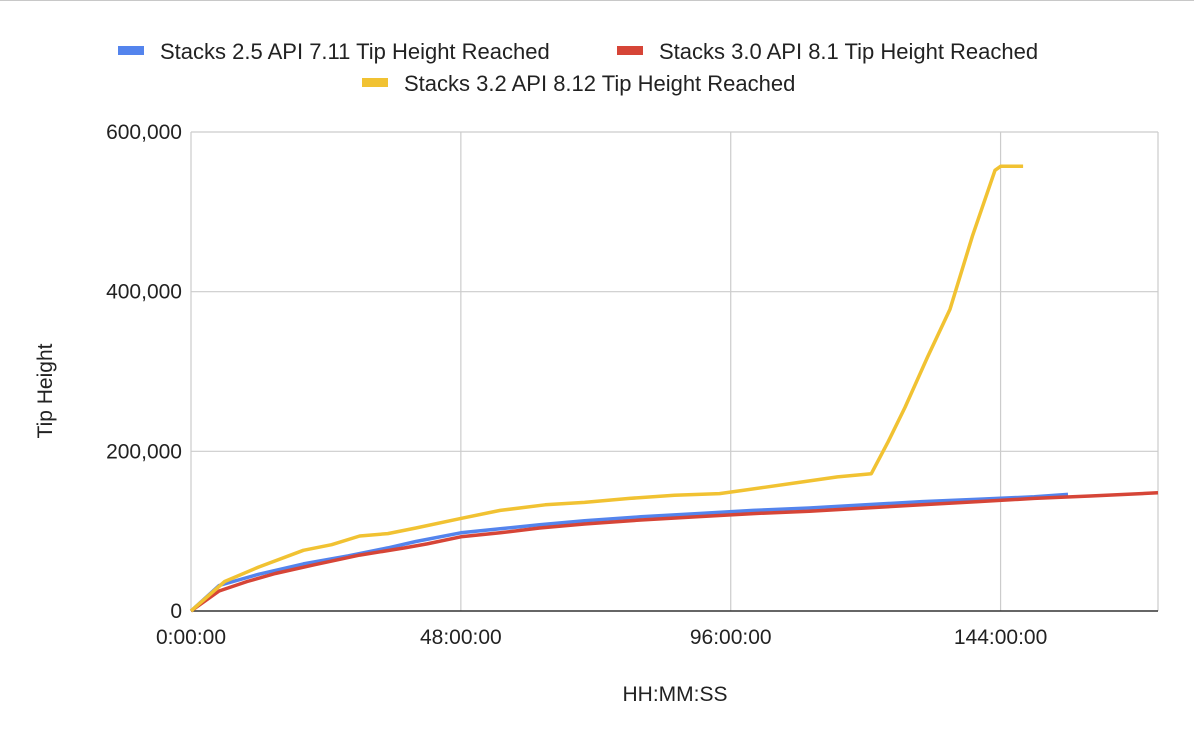 Image resolution: width=1194 pixels, height=743 pixels. I want to click on x-tick-label: 0:00:00, so click(191, 637).